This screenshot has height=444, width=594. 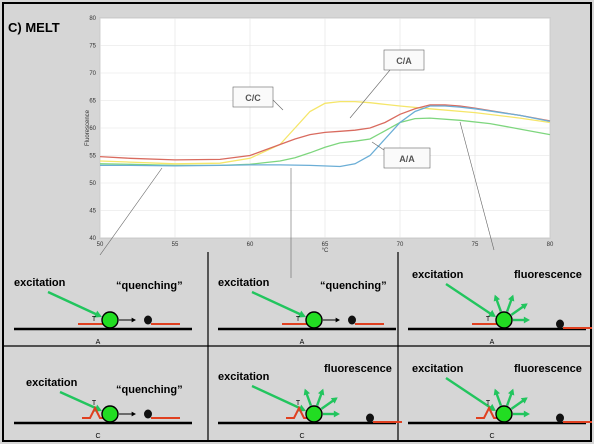 I want to click on callout-aa-label: A/A, so click(x=407, y=159).